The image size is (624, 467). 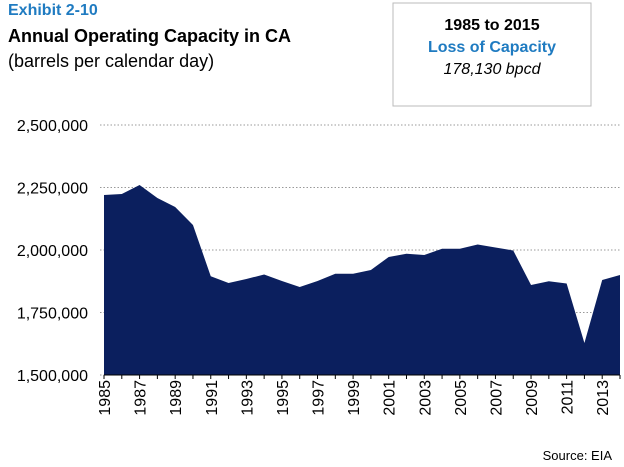 I want to click on chart-title: Annual Operating Capacity in CA, so click(x=149, y=36).